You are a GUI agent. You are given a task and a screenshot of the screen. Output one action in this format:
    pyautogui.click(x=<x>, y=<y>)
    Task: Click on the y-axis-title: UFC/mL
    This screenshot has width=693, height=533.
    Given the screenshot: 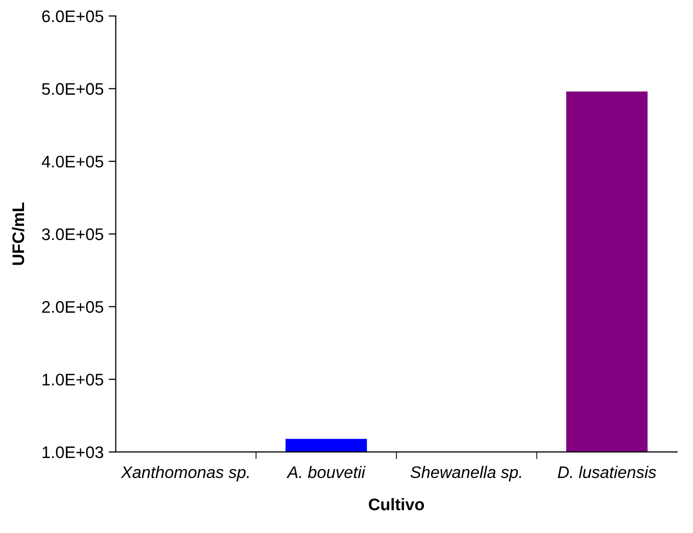 What is the action you would take?
    pyautogui.click(x=18, y=233)
    